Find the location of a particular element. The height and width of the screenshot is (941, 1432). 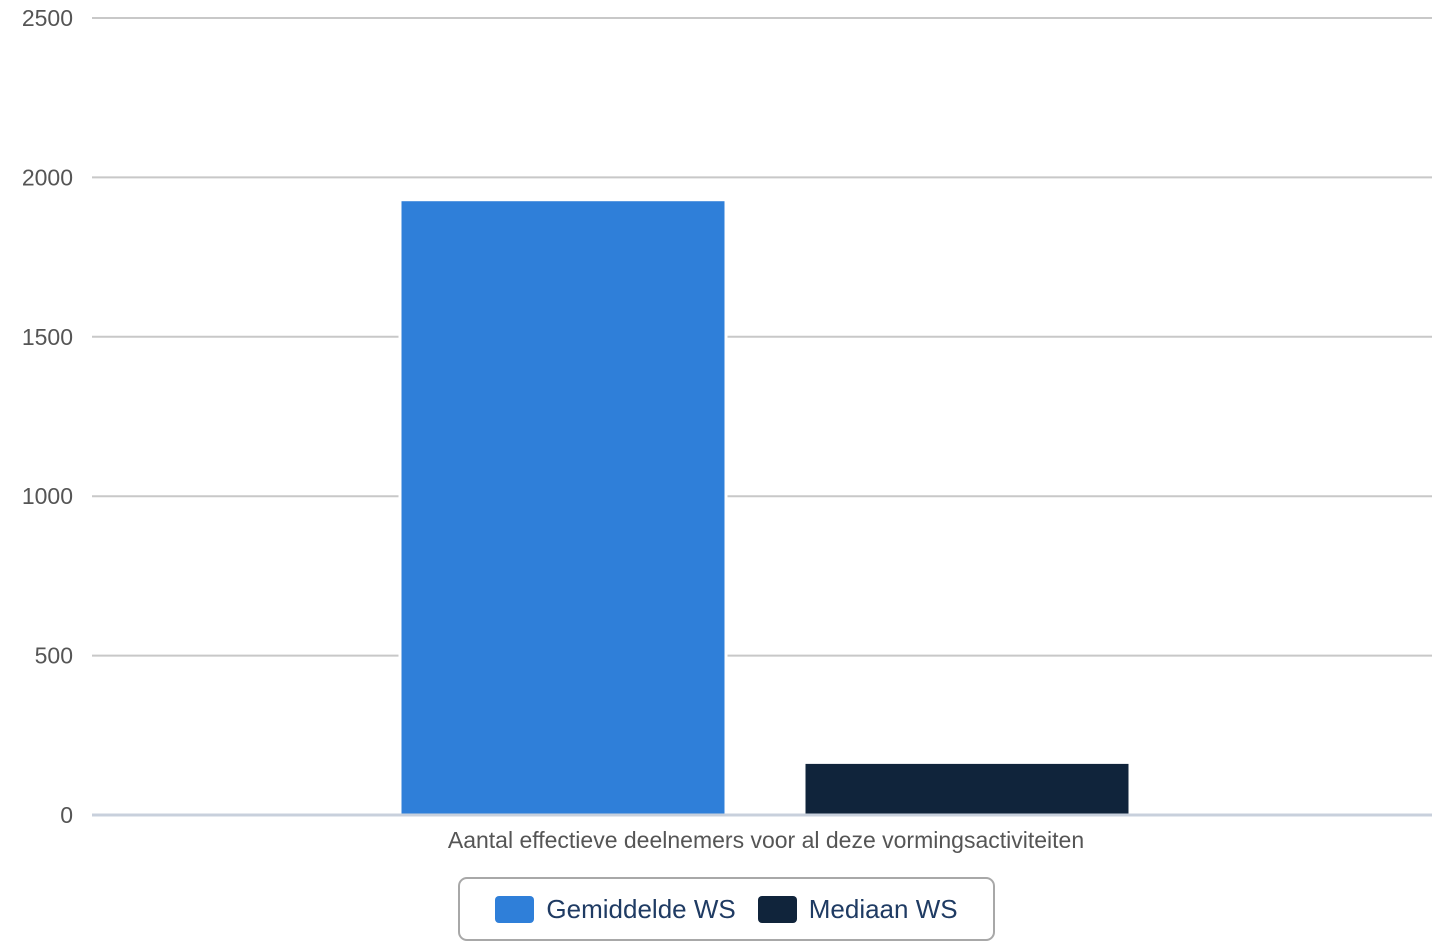

legend-item-mediaan: Mediaan WS is located at coordinates (857, 909).